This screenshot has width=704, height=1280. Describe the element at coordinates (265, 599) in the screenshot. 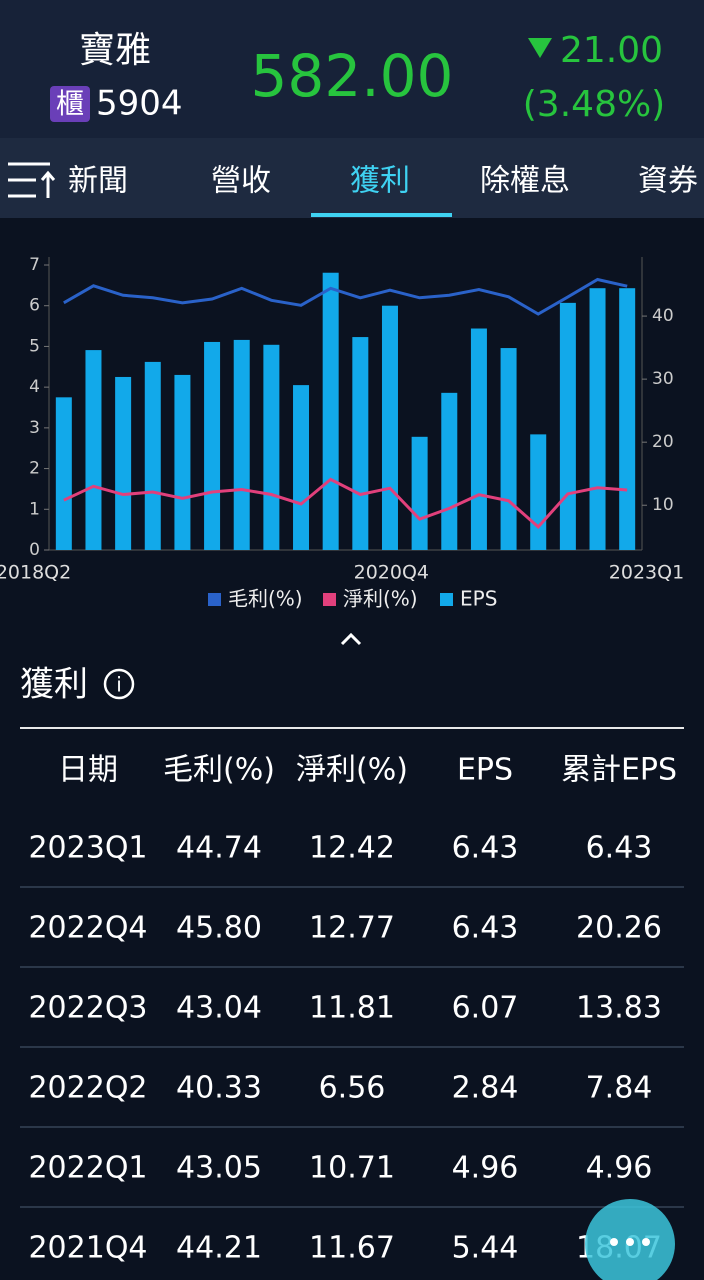

I see `legend-label: 毛利(%)` at that location.